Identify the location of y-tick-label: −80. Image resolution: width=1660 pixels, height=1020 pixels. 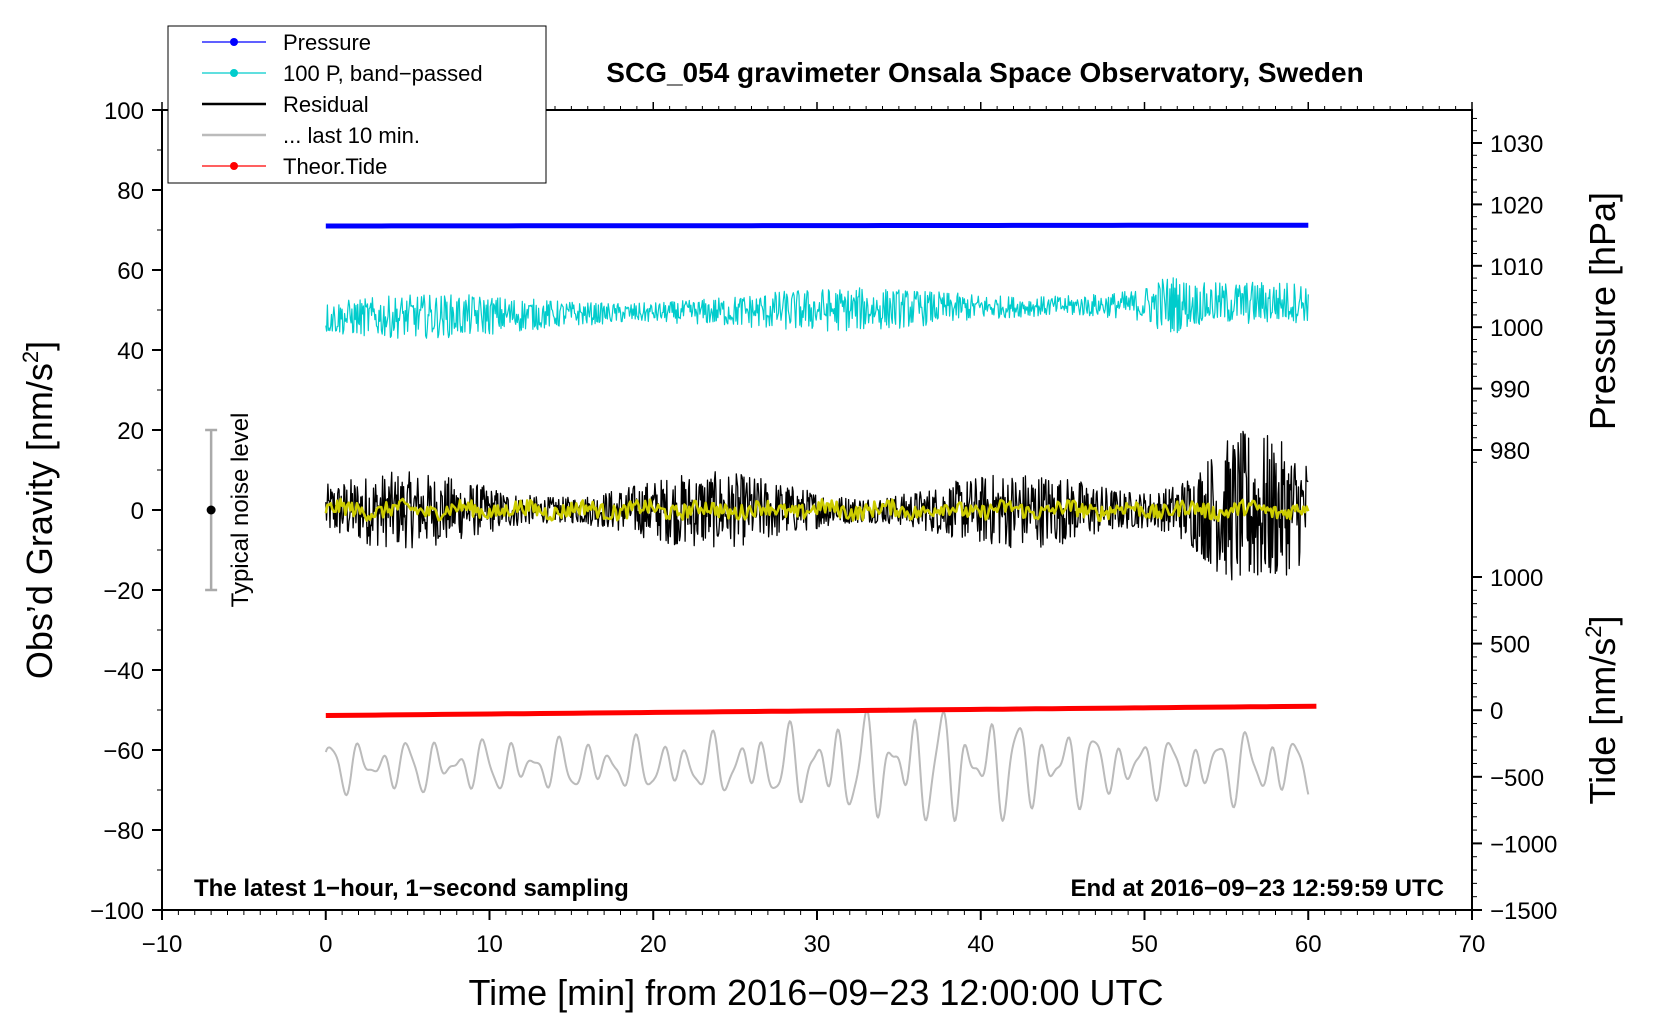
(123, 831).